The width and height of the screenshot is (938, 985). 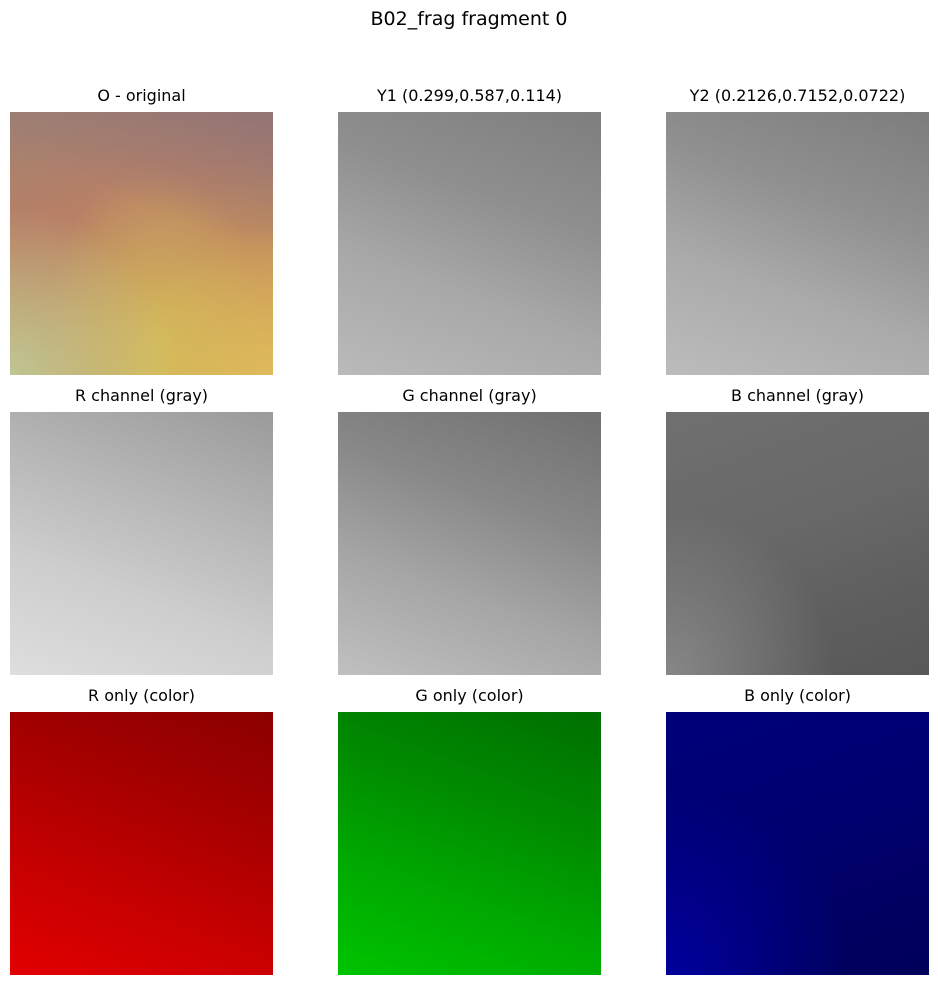 I want to click on panel-title-g-channel-gray: G channel (gray), so click(x=469, y=395).